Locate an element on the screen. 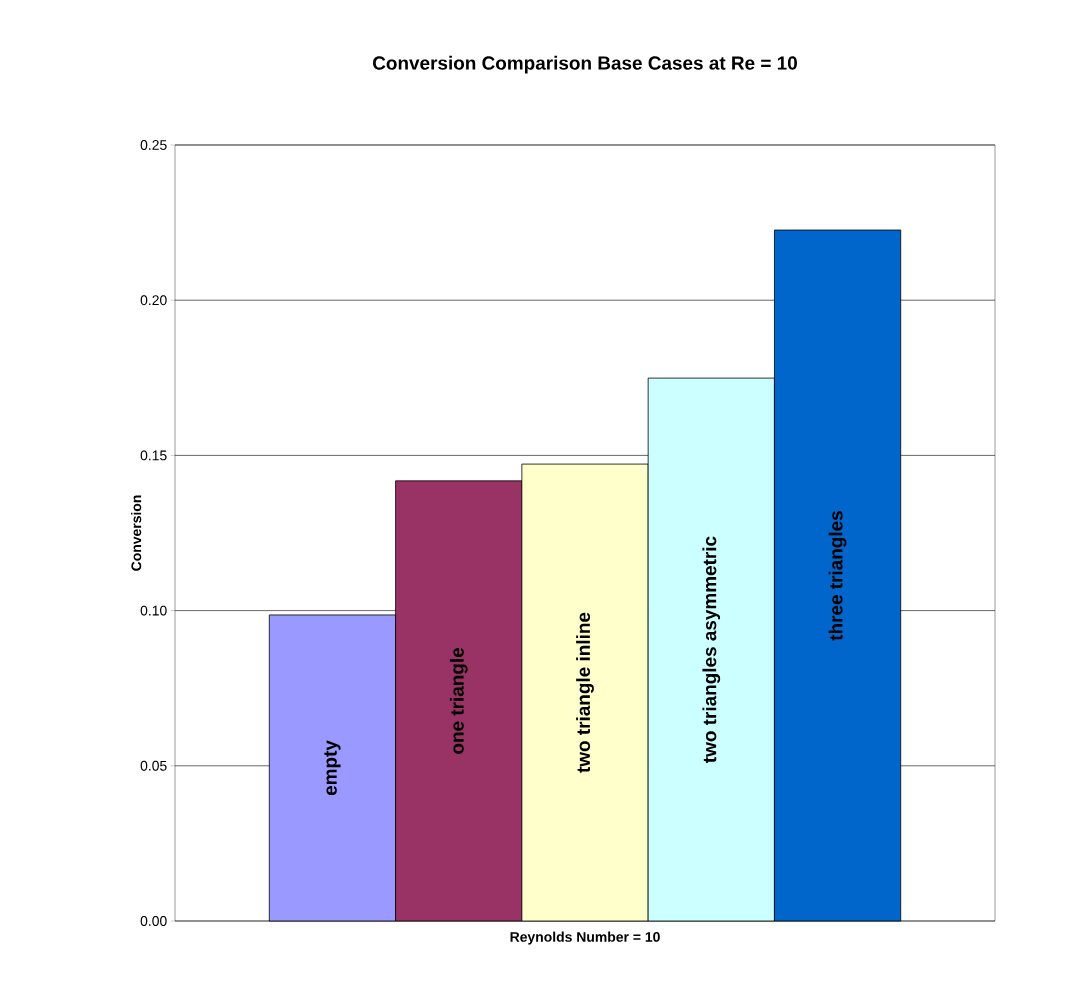  series-label: two triangle inline is located at coordinates (585, 692).